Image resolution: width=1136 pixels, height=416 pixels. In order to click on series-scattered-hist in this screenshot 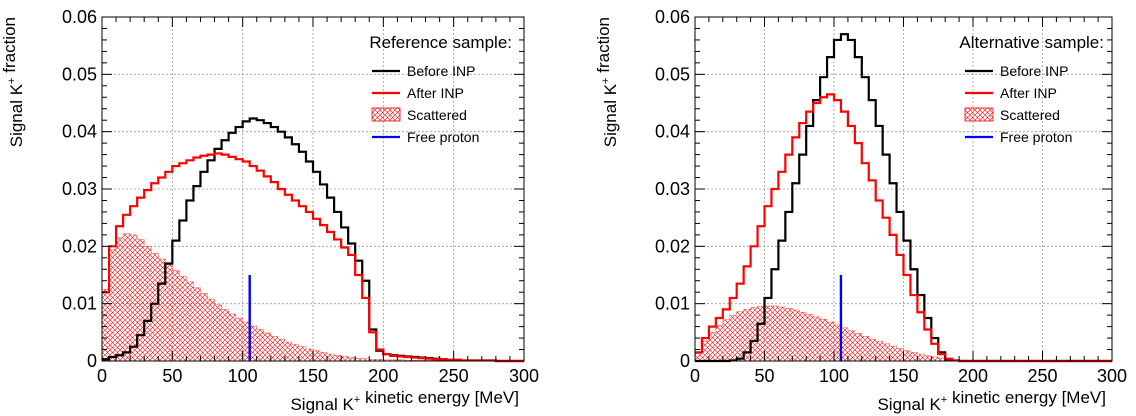, I will do `click(312, 297)`.